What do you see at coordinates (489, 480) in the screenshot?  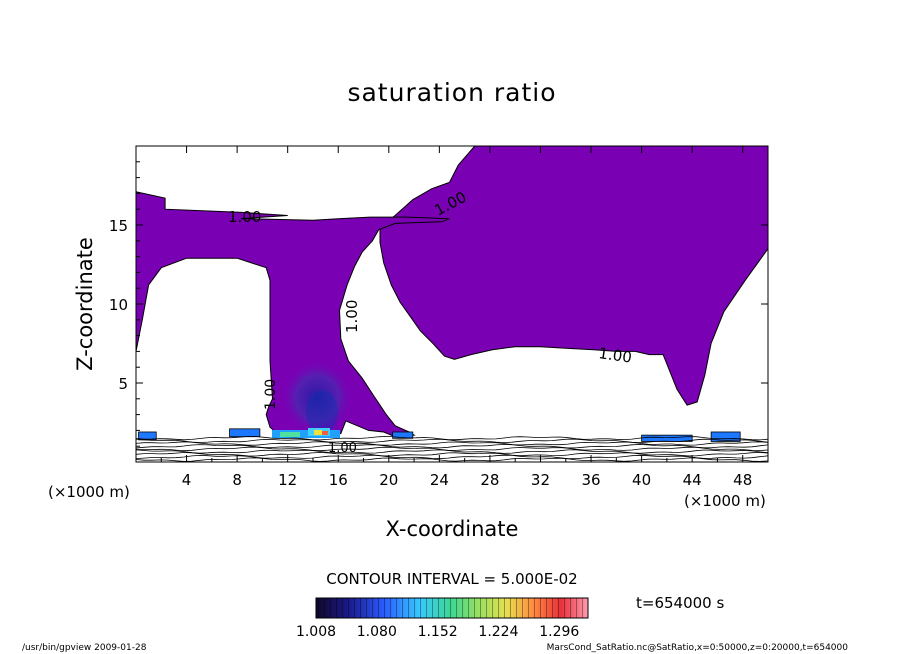 I see `x-tick-label: 28` at bounding box center [489, 480].